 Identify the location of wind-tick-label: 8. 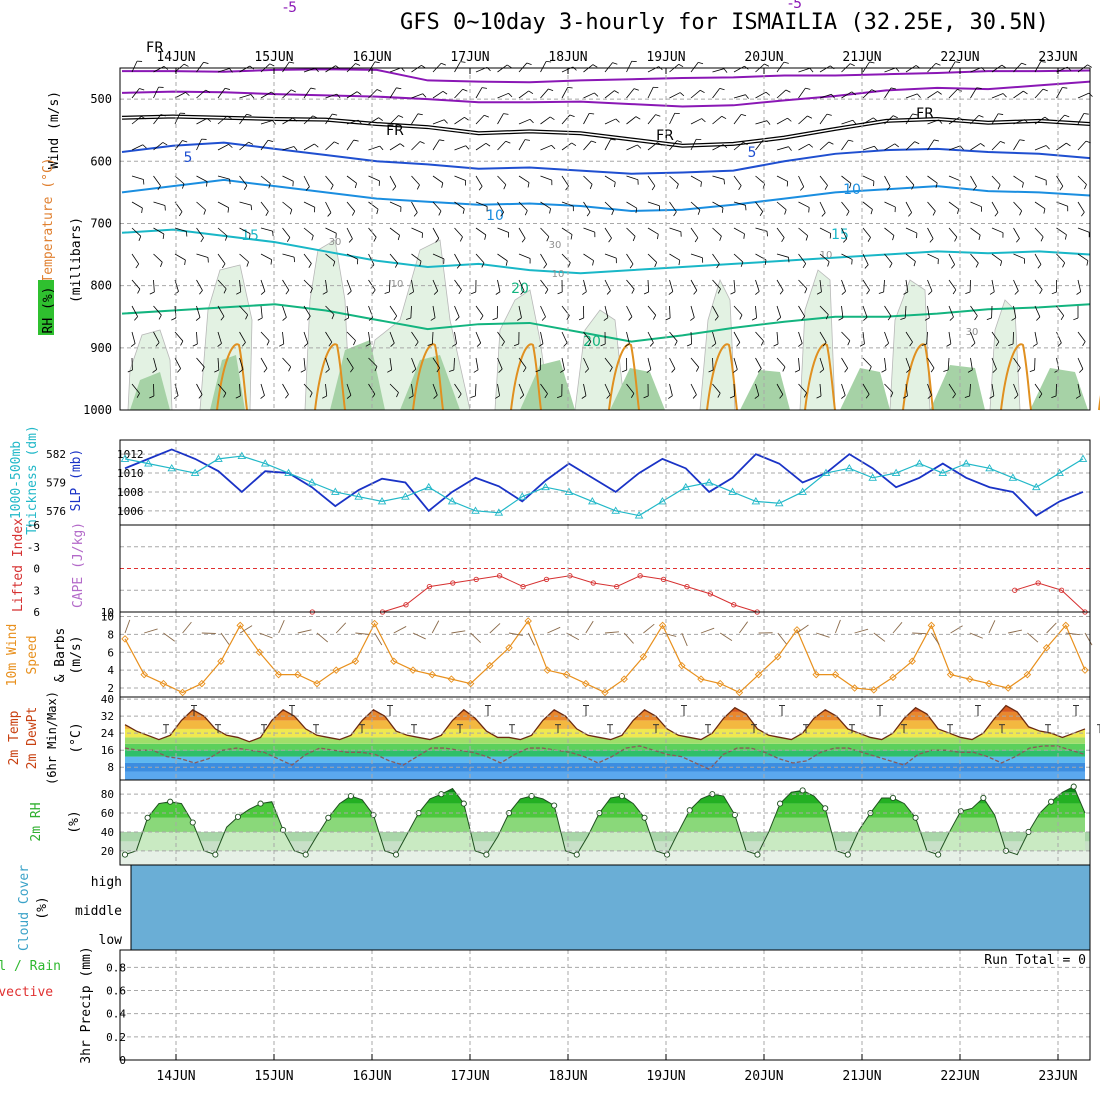
(110, 634).